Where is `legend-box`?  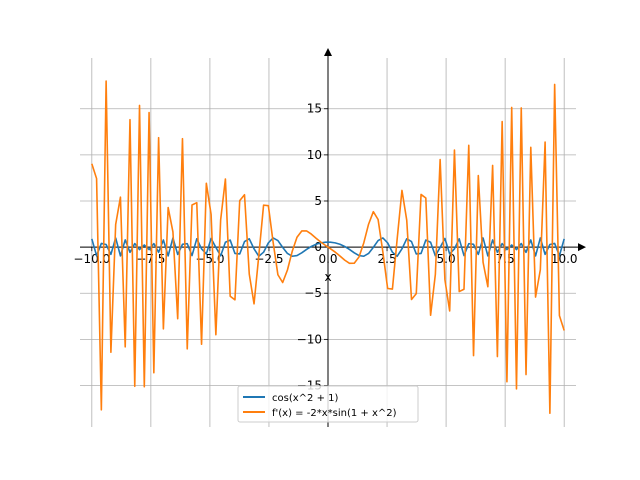 legend-box is located at coordinates (328, 404).